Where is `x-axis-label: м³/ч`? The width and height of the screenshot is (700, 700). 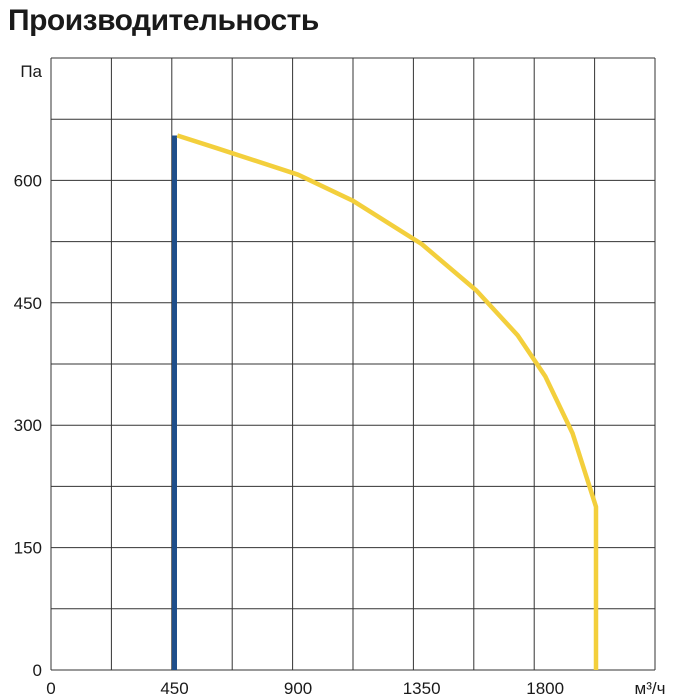
x-axis-label: м³/ч is located at coordinates (650, 688).